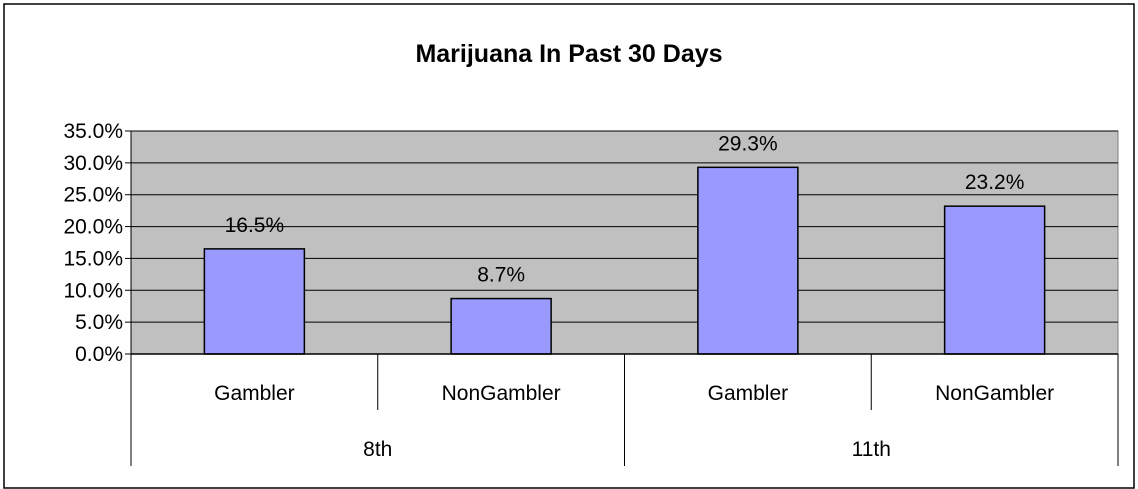 The image size is (1138, 489). Describe the element at coordinates (93, 290) in the screenshot. I see `y-tick-label: 10.0%` at that location.